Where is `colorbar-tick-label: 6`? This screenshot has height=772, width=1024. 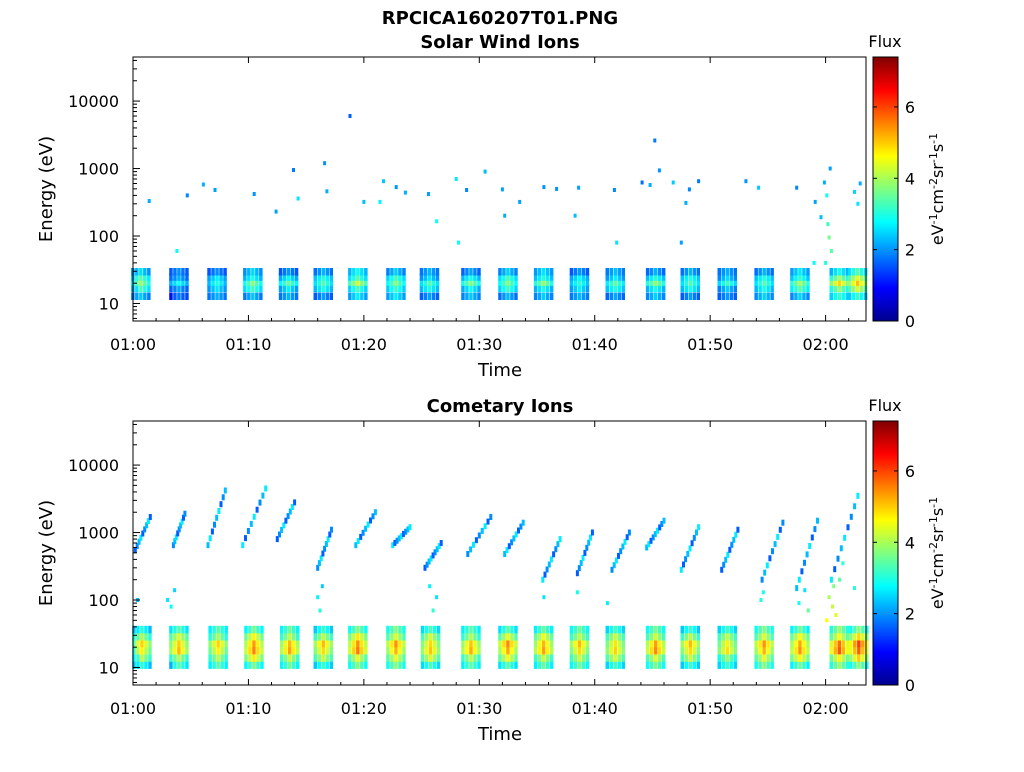
colorbar-tick-label: 6 is located at coordinates (910, 471).